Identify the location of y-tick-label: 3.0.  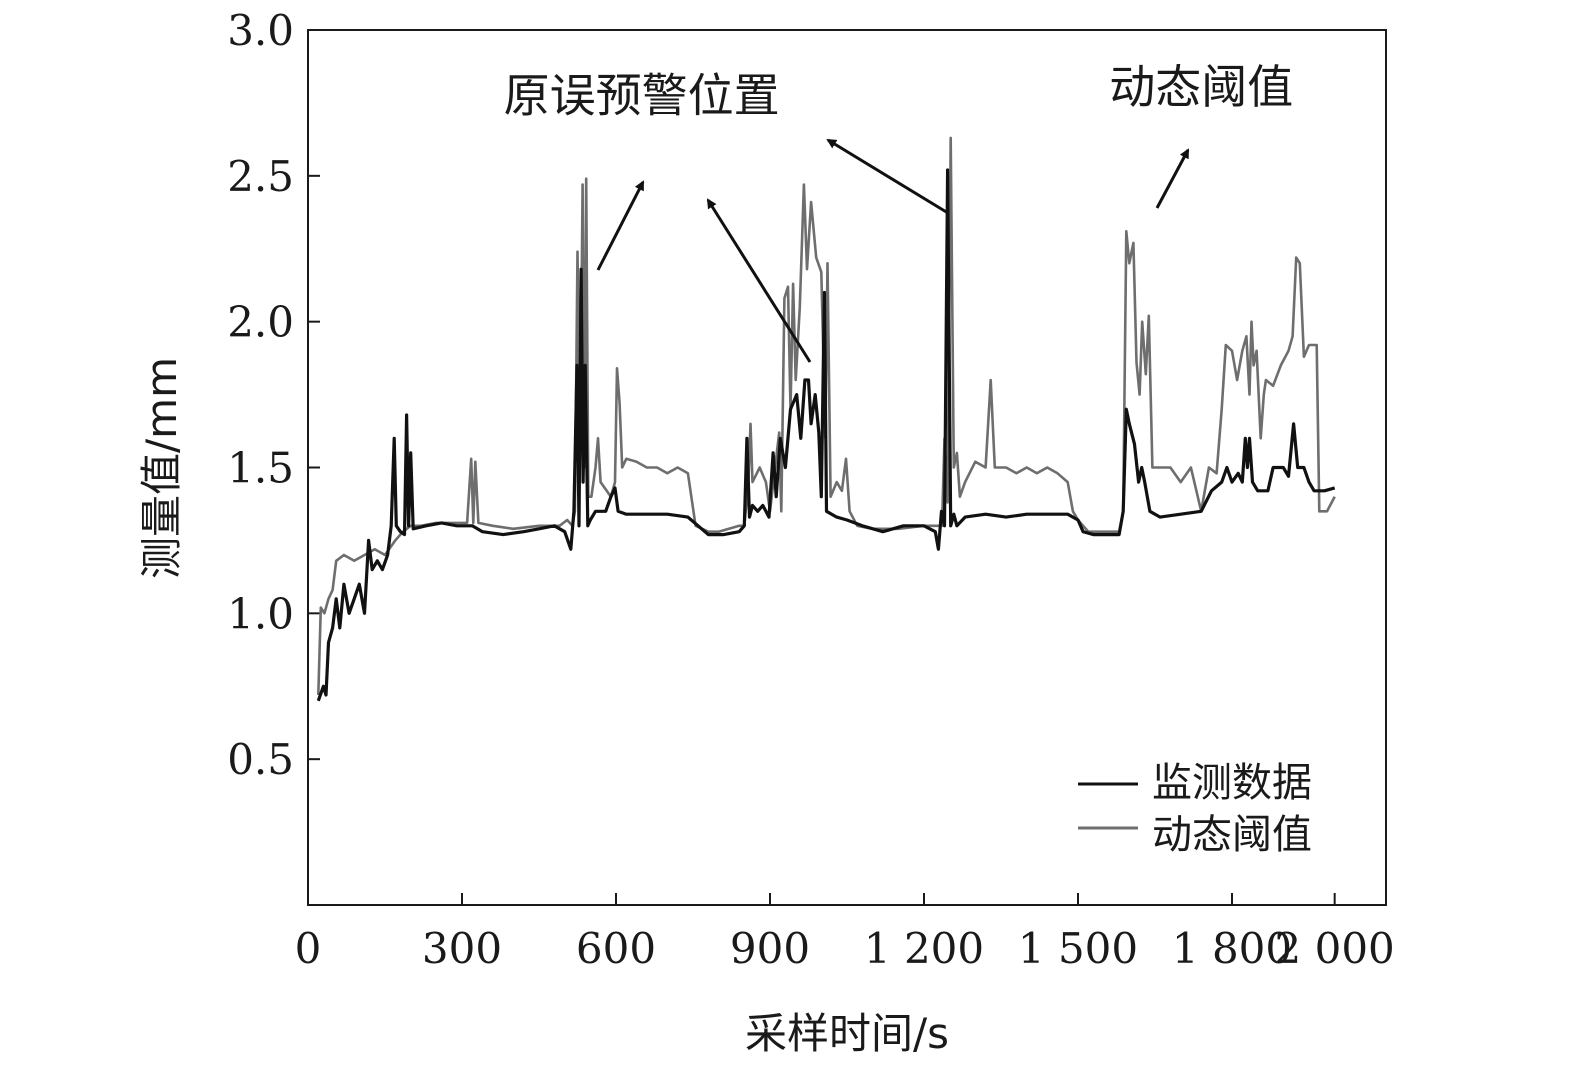
(260, 30).